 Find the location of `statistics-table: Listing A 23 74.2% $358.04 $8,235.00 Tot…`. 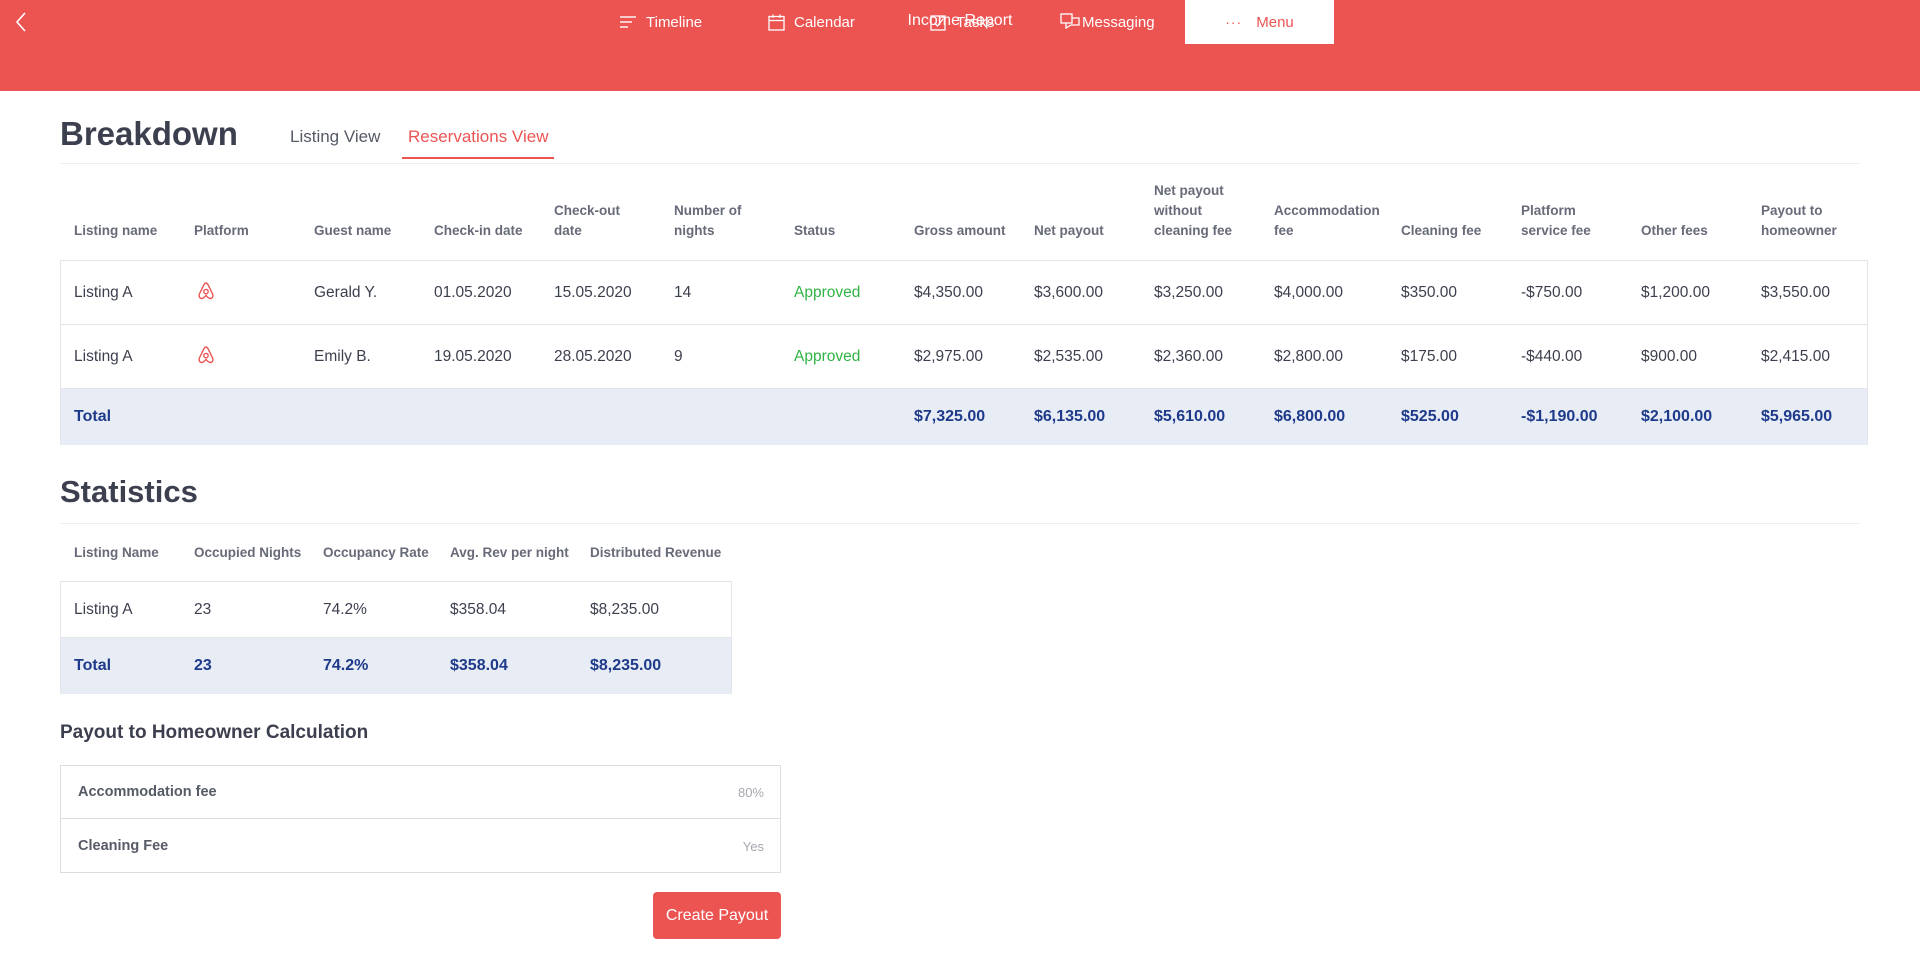

statistics-table: Listing A 23 74.2% $358.04 $8,235.00 Tot… is located at coordinates (396, 637).